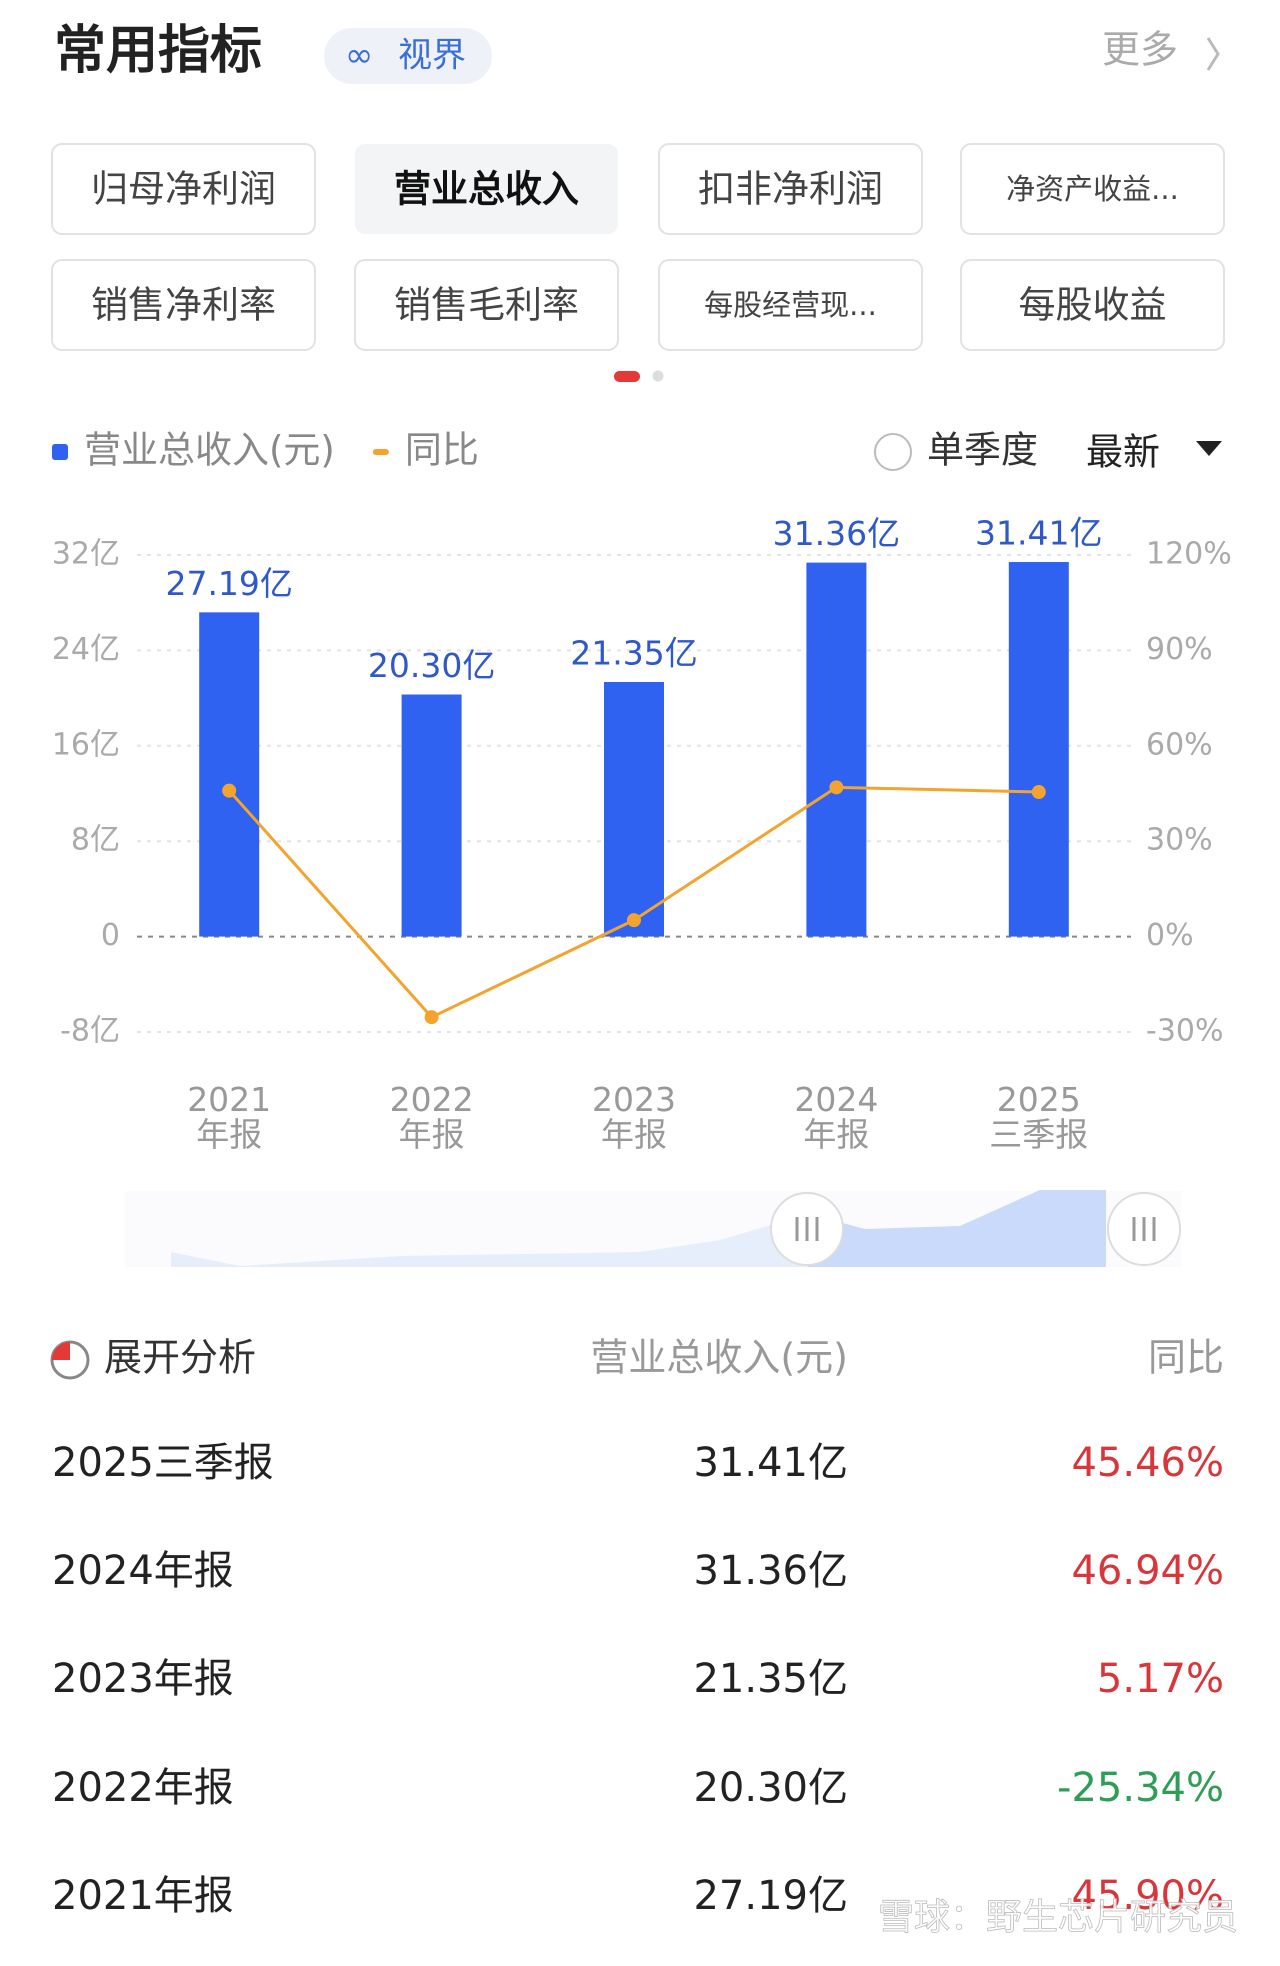 Image resolution: width=1280 pixels, height=1966 pixels. I want to click on page-dot, so click(658, 376).